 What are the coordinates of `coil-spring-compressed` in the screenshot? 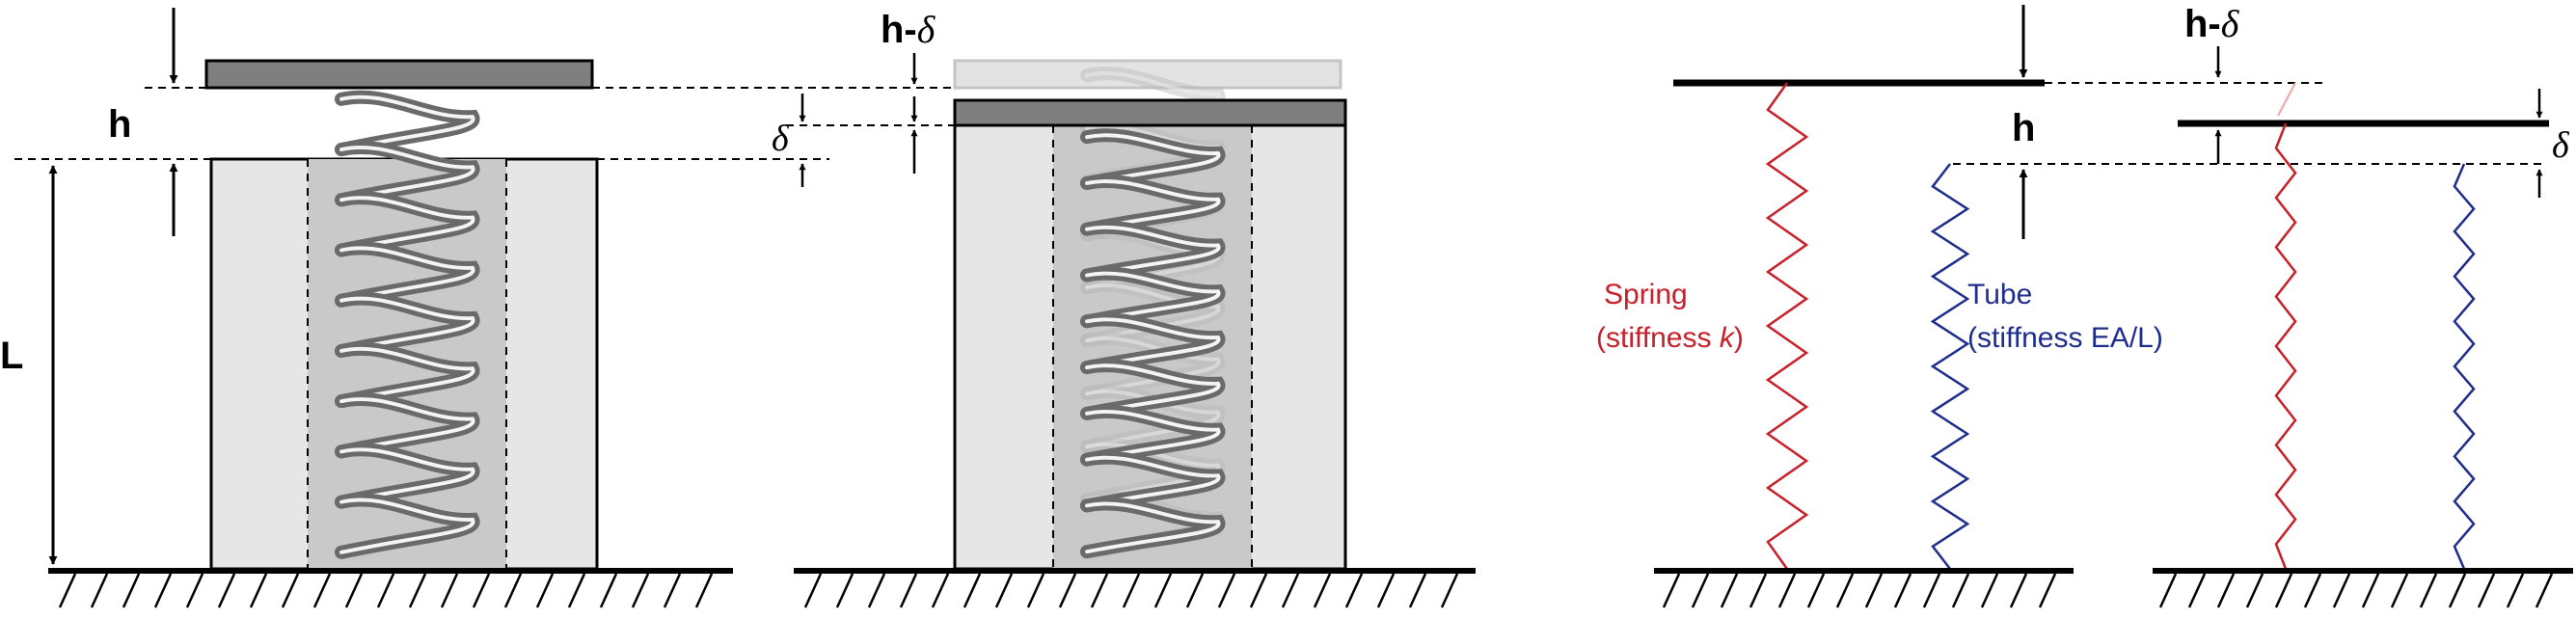 It's located at (1153, 313).